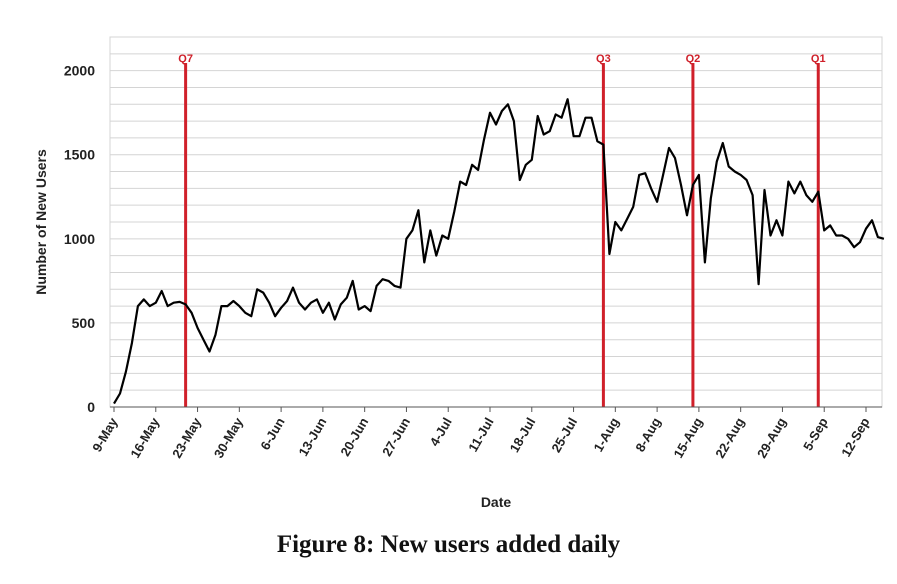 This screenshot has width=897, height=584. I want to click on x-tick-label: 6-Jun, so click(272, 434).